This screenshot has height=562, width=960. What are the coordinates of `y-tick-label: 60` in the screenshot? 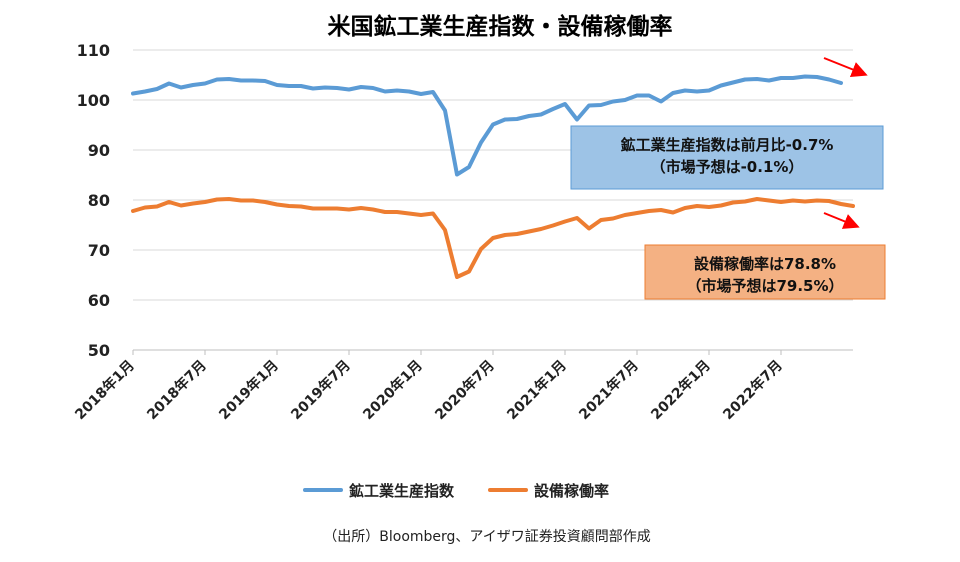 It's located at (99, 300).